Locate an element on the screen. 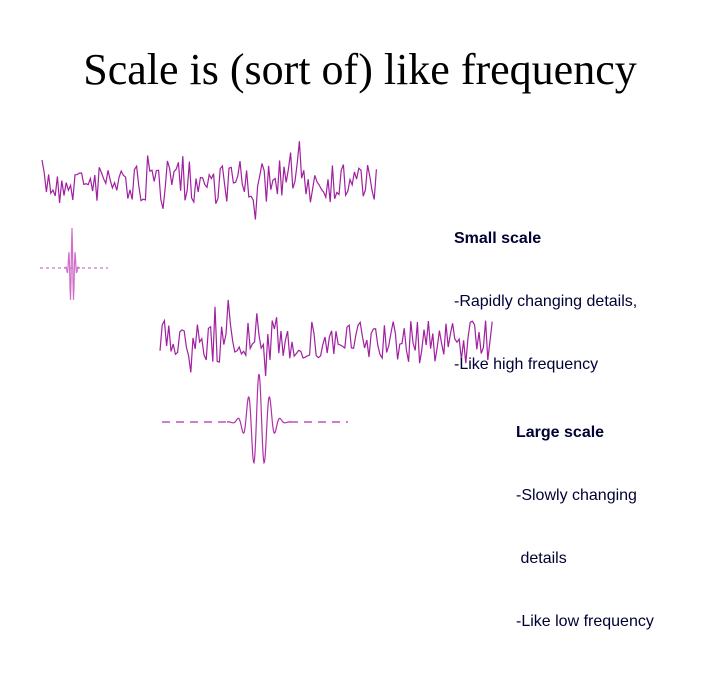 The image size is (720, 674). large-scale-wavelet is located at coordinates (255, 419).